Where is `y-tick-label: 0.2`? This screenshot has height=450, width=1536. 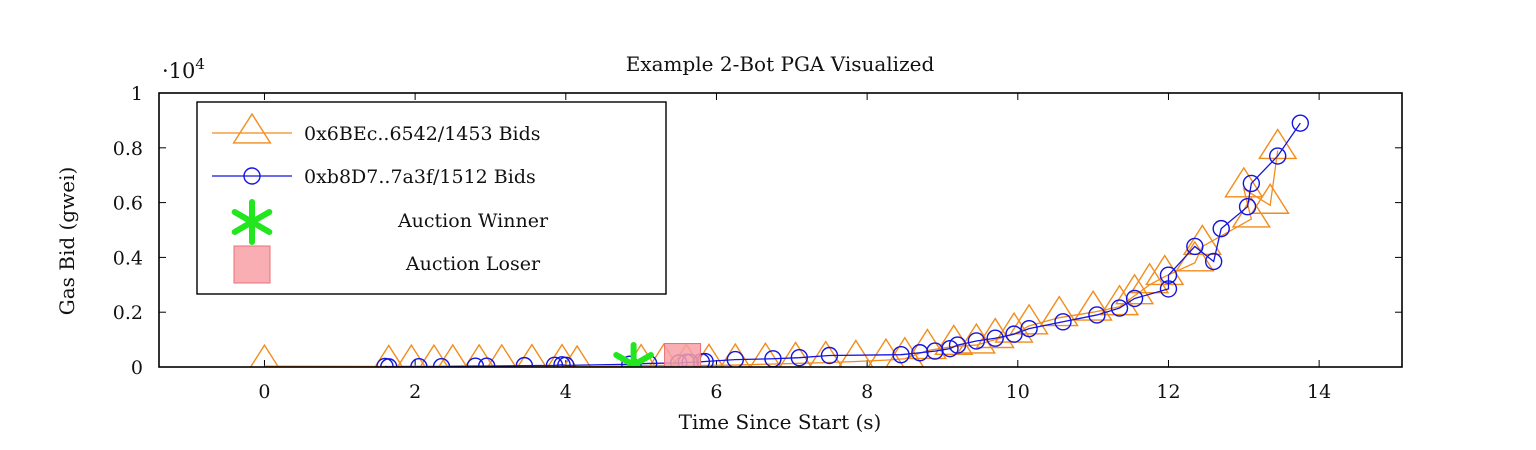
y-tick-label: 0.2 is located at coordinates (128, 313).